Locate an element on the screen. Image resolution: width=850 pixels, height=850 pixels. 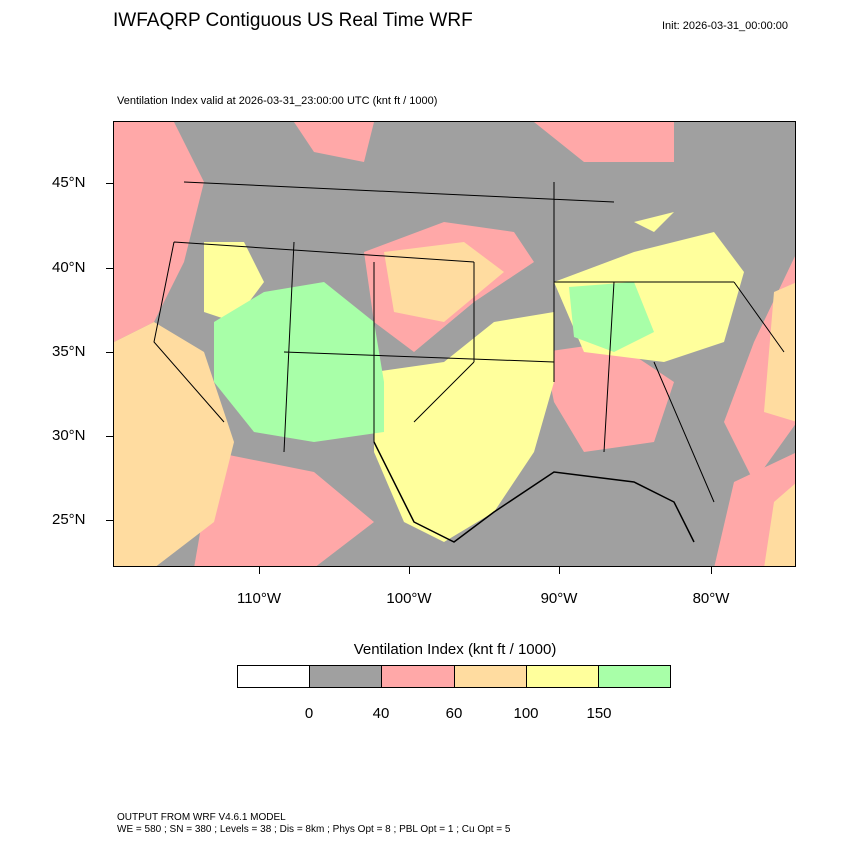
lat-label: 35°N is located at coordinates (69, 351).